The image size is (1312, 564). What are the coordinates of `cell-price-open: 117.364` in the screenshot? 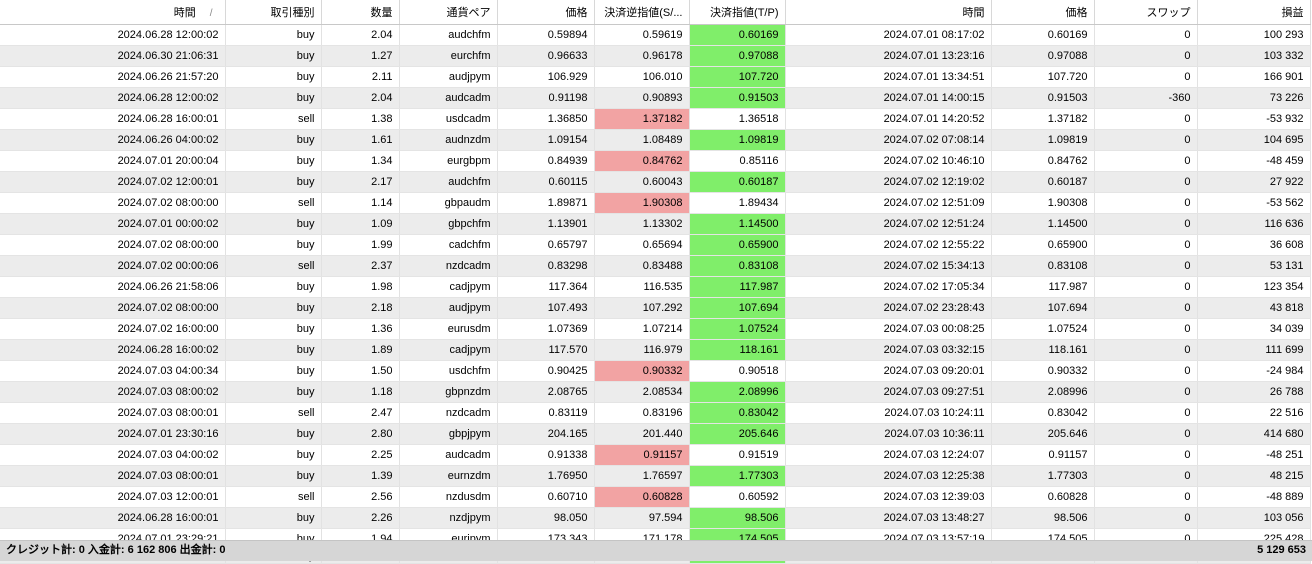 It's located at (546, 287).